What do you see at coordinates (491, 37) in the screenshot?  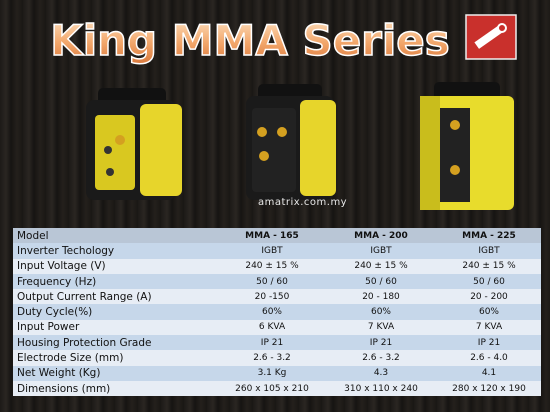 I see `logo-icon` at bounding box center [491, 37].